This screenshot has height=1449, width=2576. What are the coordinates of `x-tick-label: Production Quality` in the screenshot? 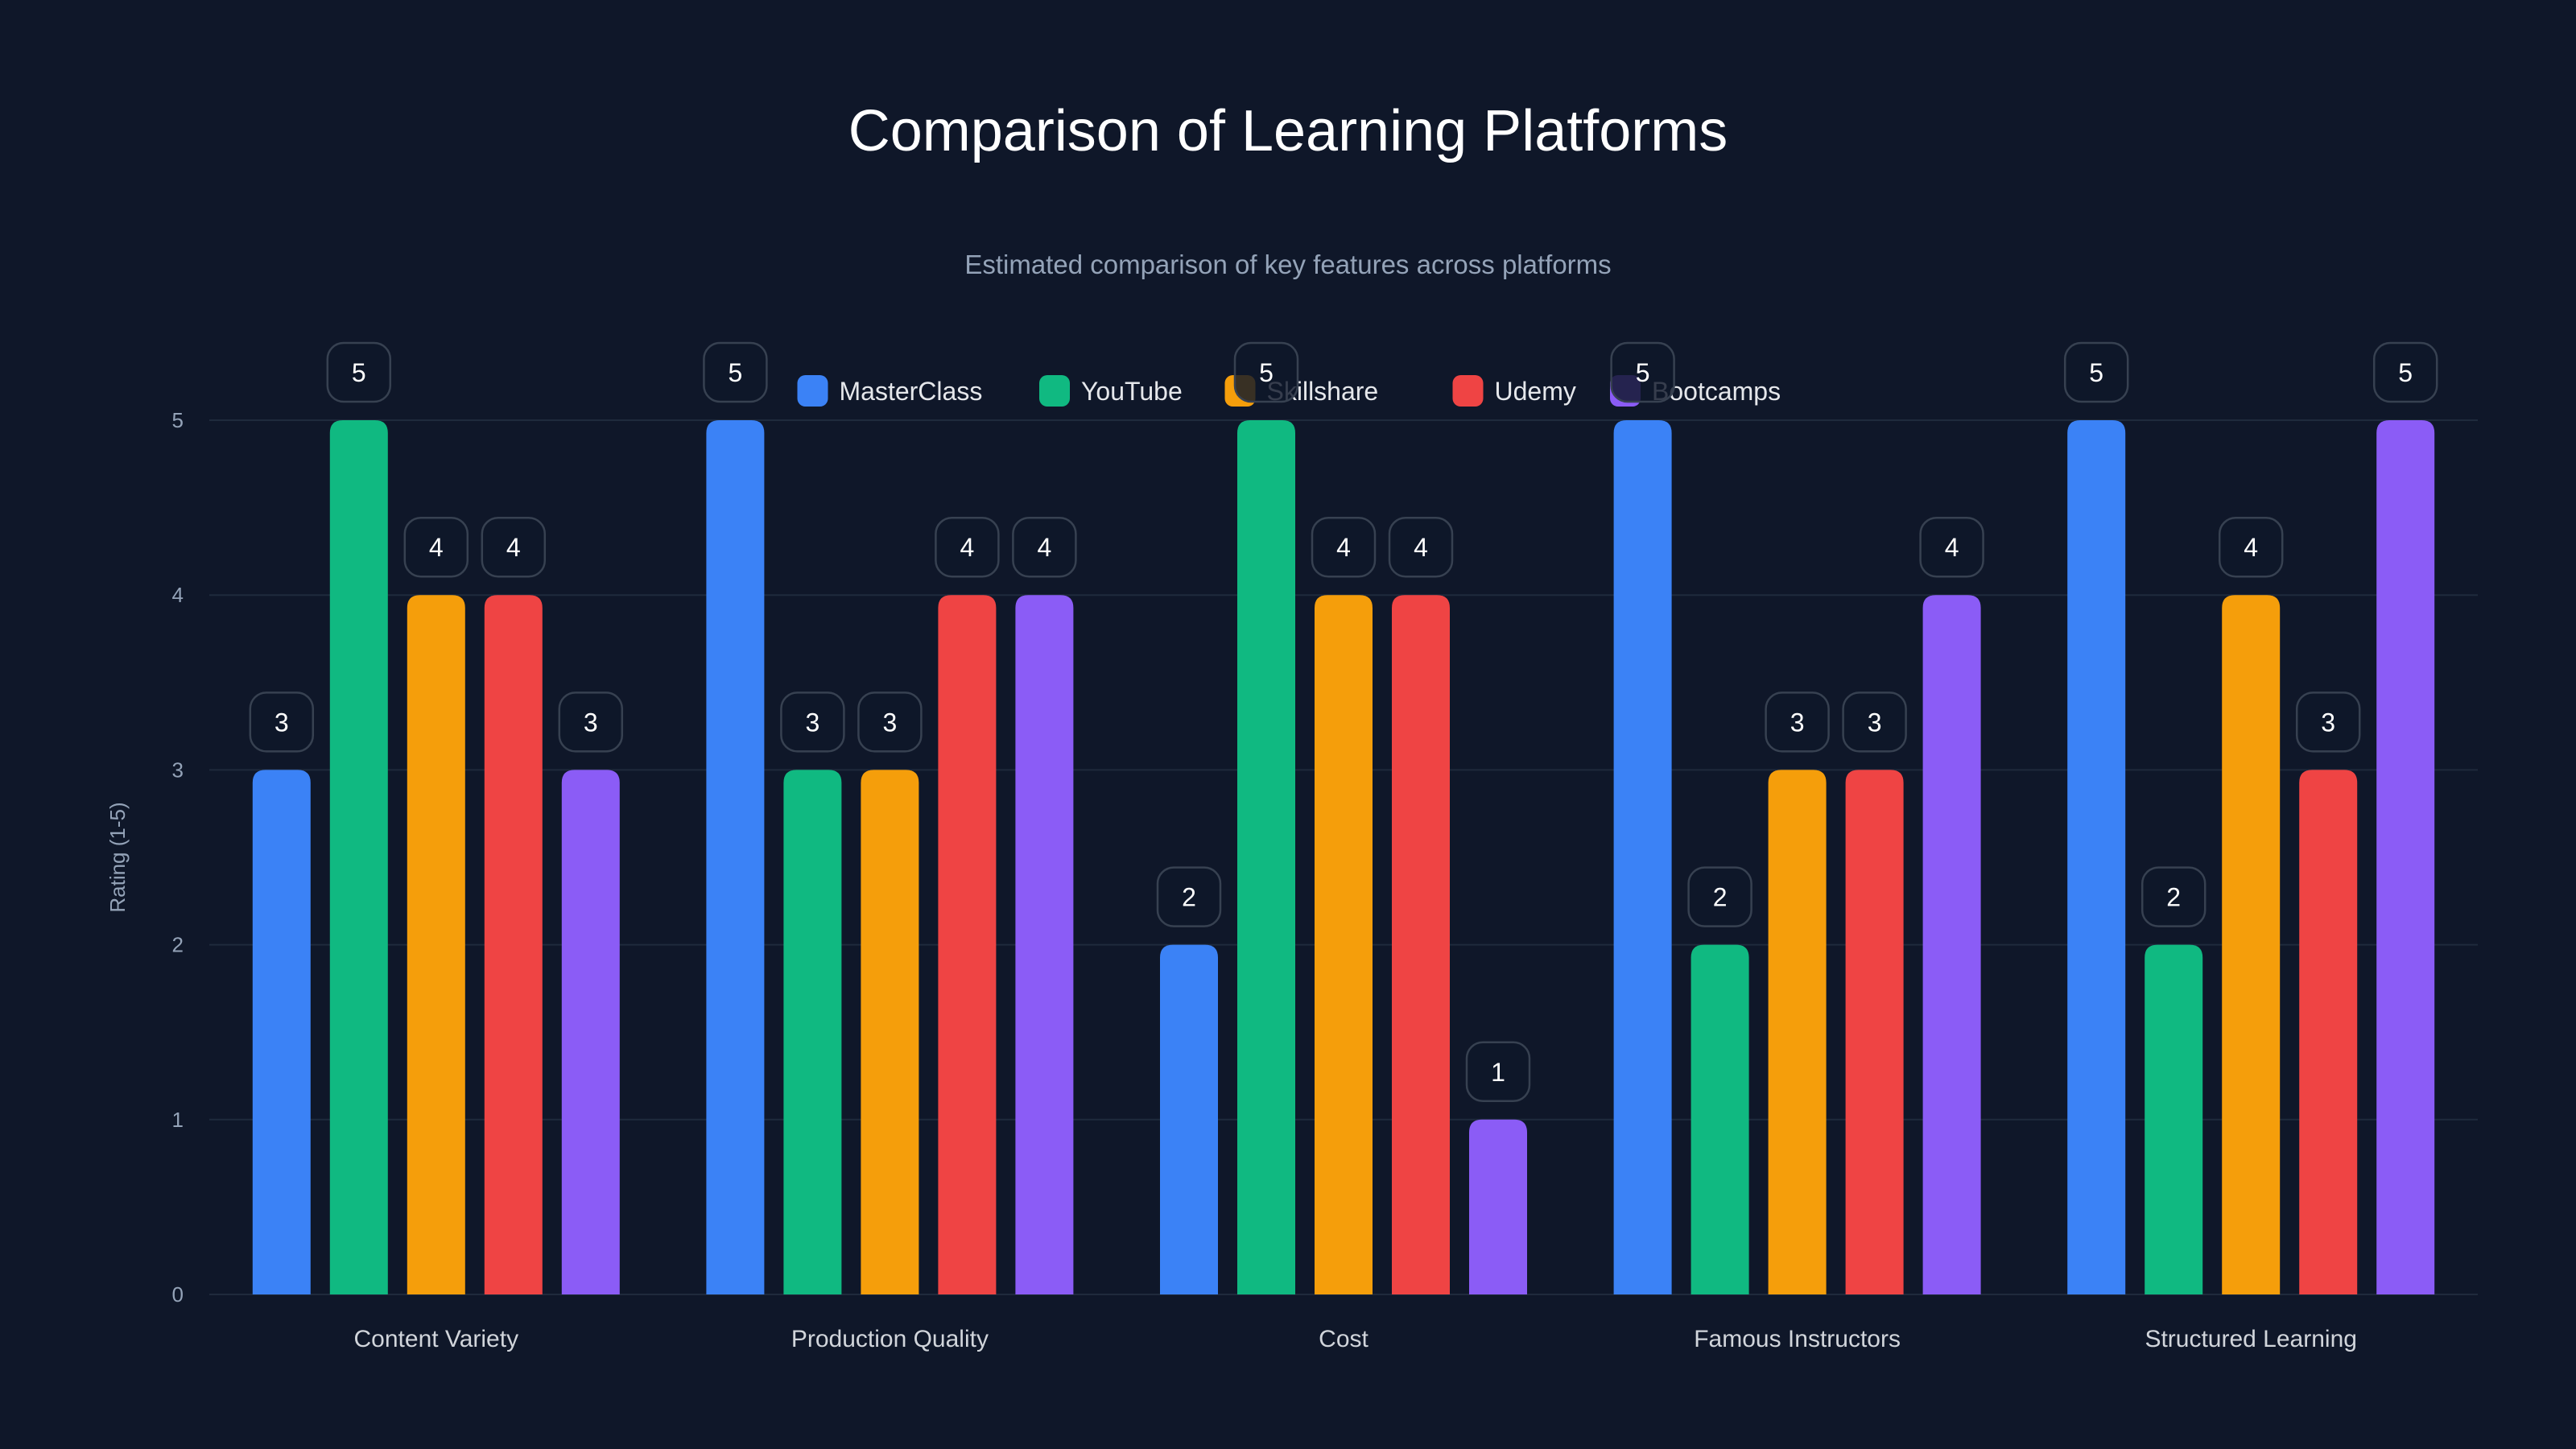 It's located at (890, 1339).